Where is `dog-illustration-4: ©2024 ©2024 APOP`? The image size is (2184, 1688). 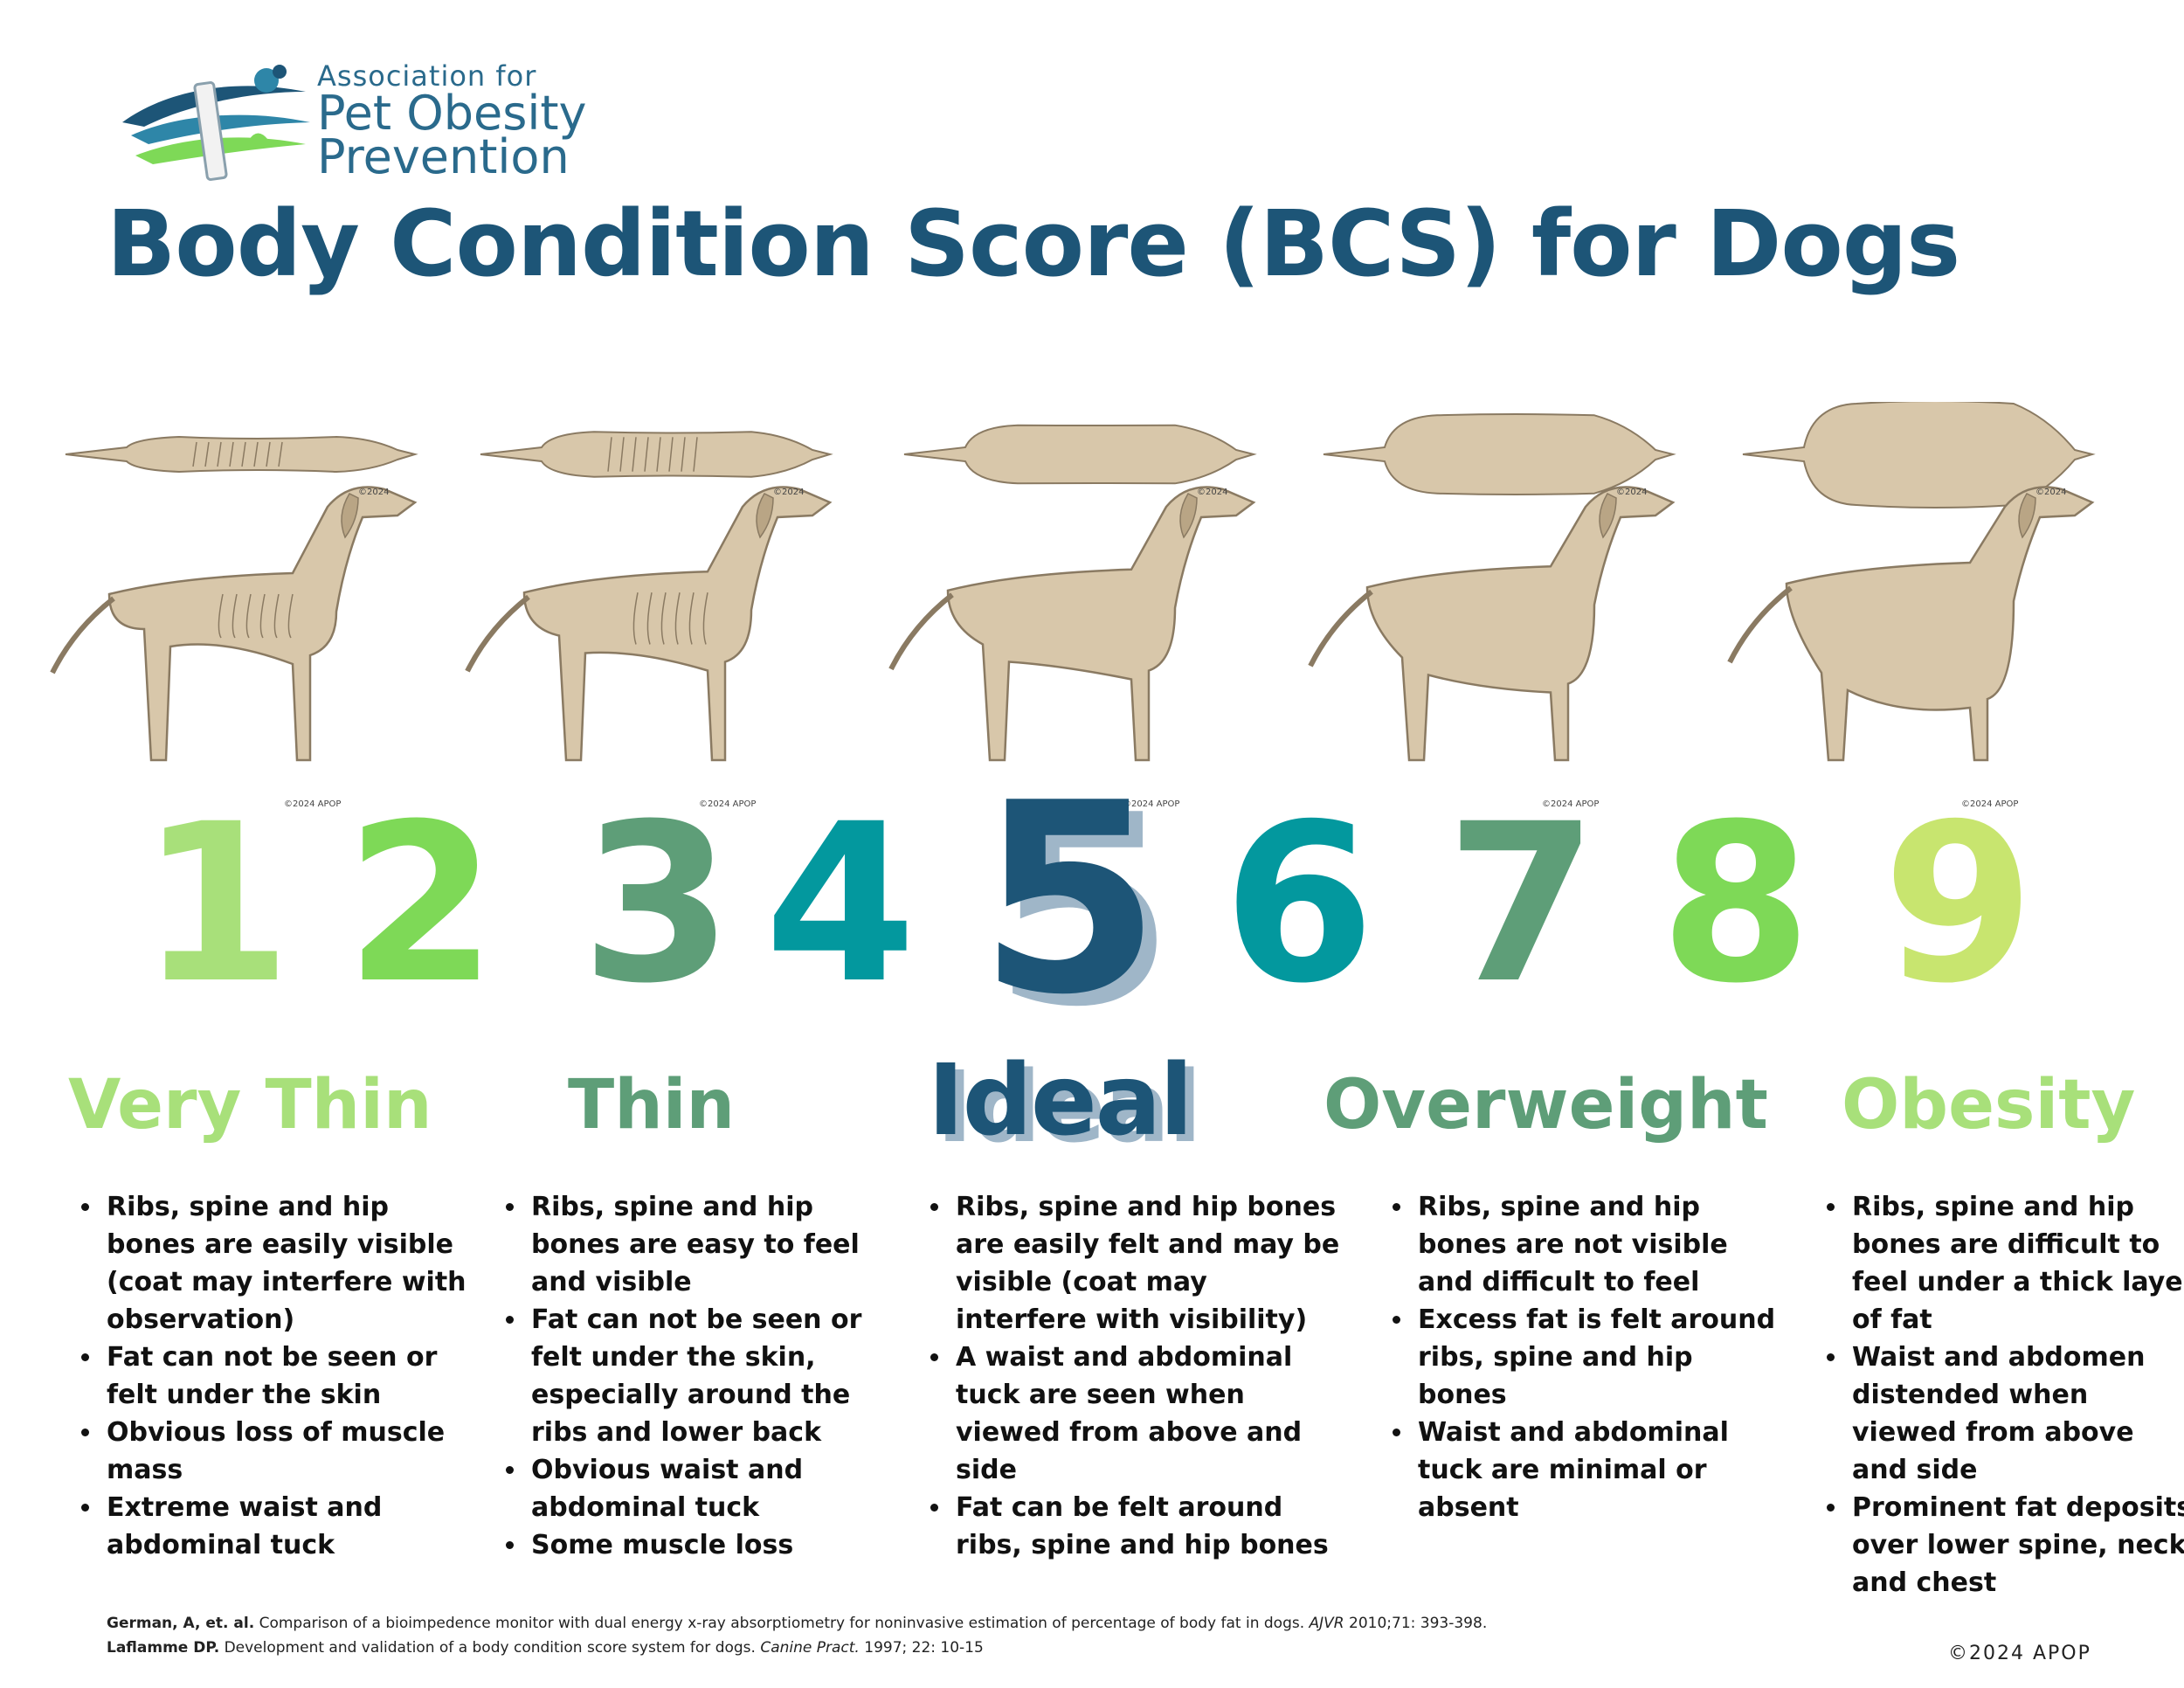 dog-illustration-4: ©2024 ©2024 APOP is located at coordinates (1494, 607).